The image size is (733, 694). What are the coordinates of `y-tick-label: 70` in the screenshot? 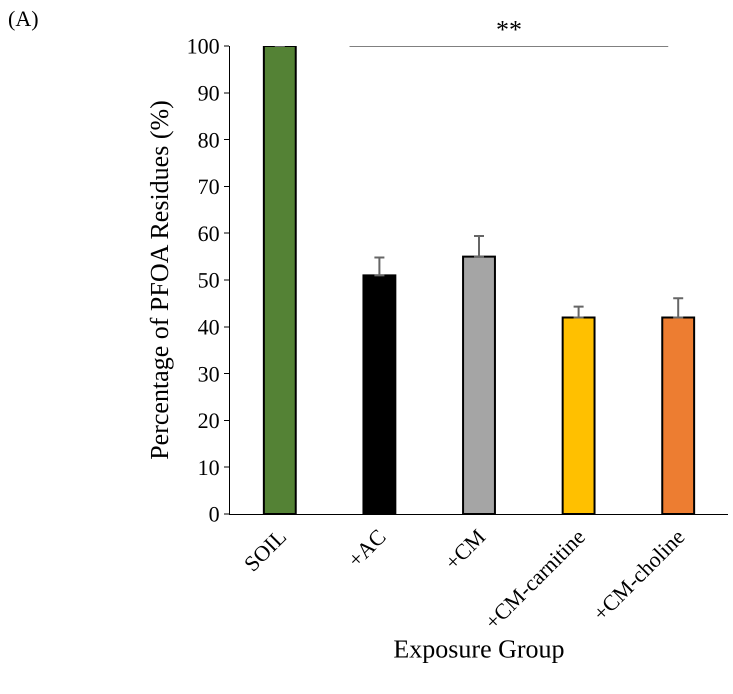 It's located at (209, 187).